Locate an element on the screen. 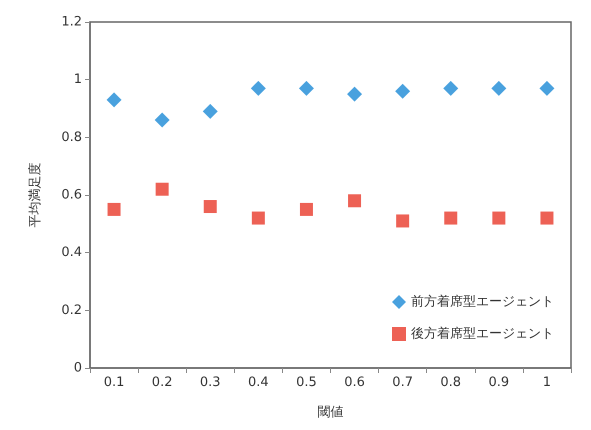  y-axis-title: 平均満足度 is located at coordinates (35, 195).